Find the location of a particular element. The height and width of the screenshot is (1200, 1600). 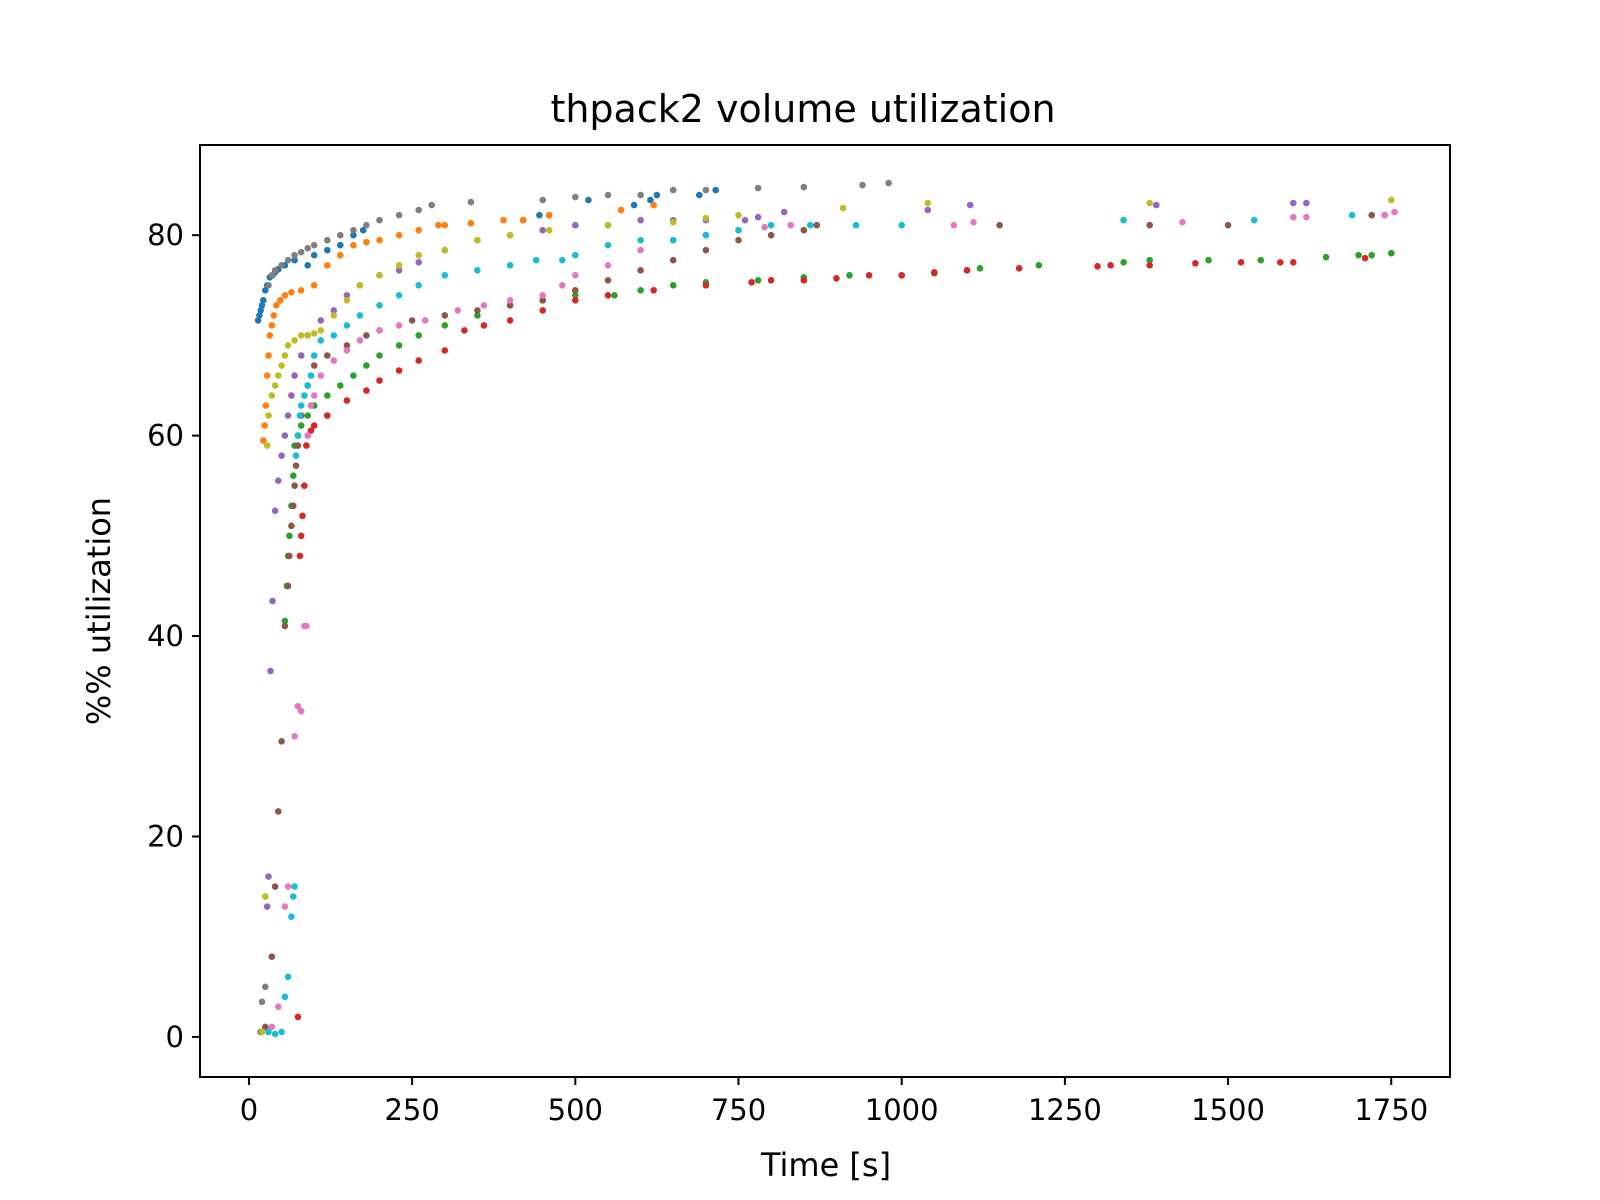

chart-title: thpack2 volume utilization is located at coordinates (802, 109).